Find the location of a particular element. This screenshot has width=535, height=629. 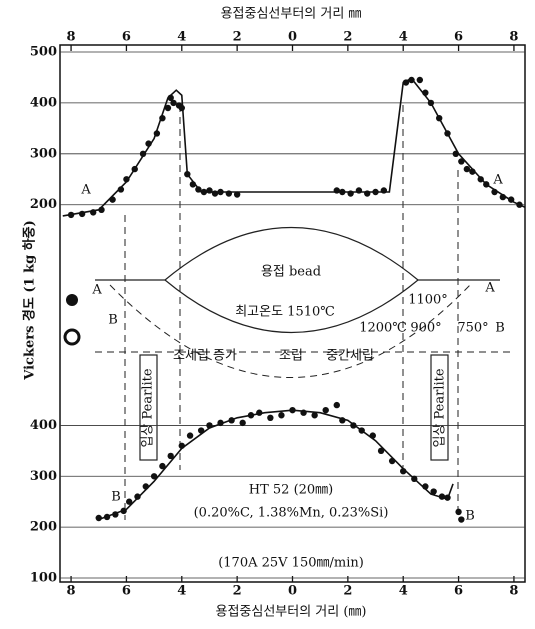

x-axis-title: 용접중심선부터의 거리 (㎜) is located at coordinates (290, 612).